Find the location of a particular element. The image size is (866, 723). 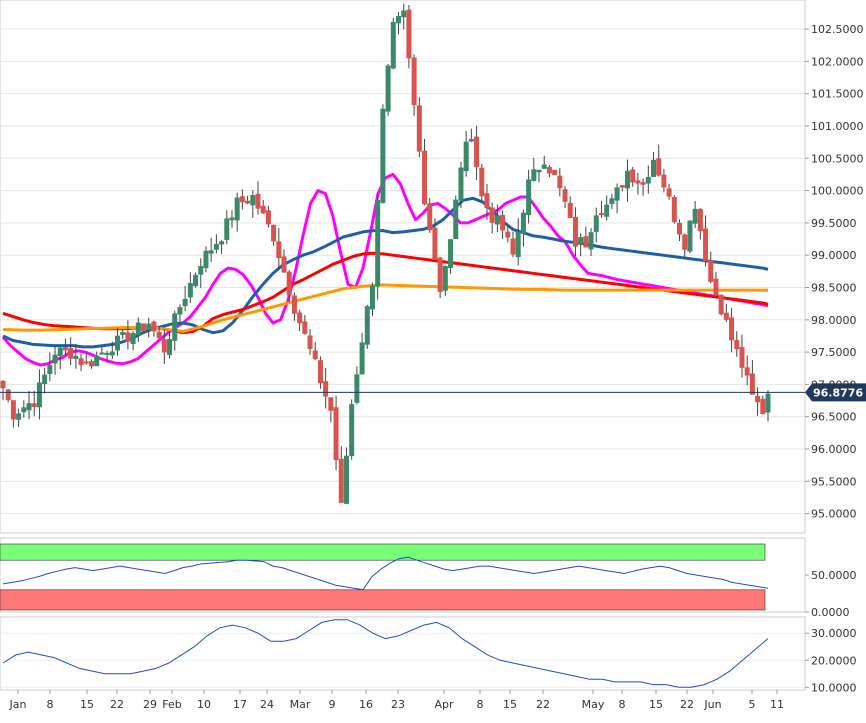

main-y-tick-label: 100.5000 is located at coordinates (837, 158).